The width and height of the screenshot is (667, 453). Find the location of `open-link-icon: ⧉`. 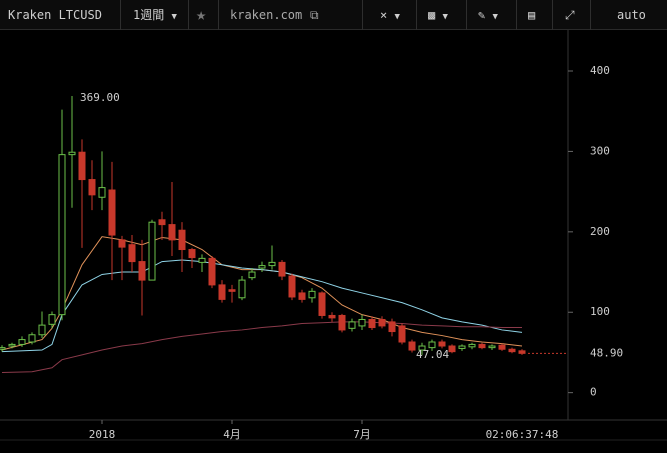

open-link-icon: ⧉ is located at coordinates (314, 15).